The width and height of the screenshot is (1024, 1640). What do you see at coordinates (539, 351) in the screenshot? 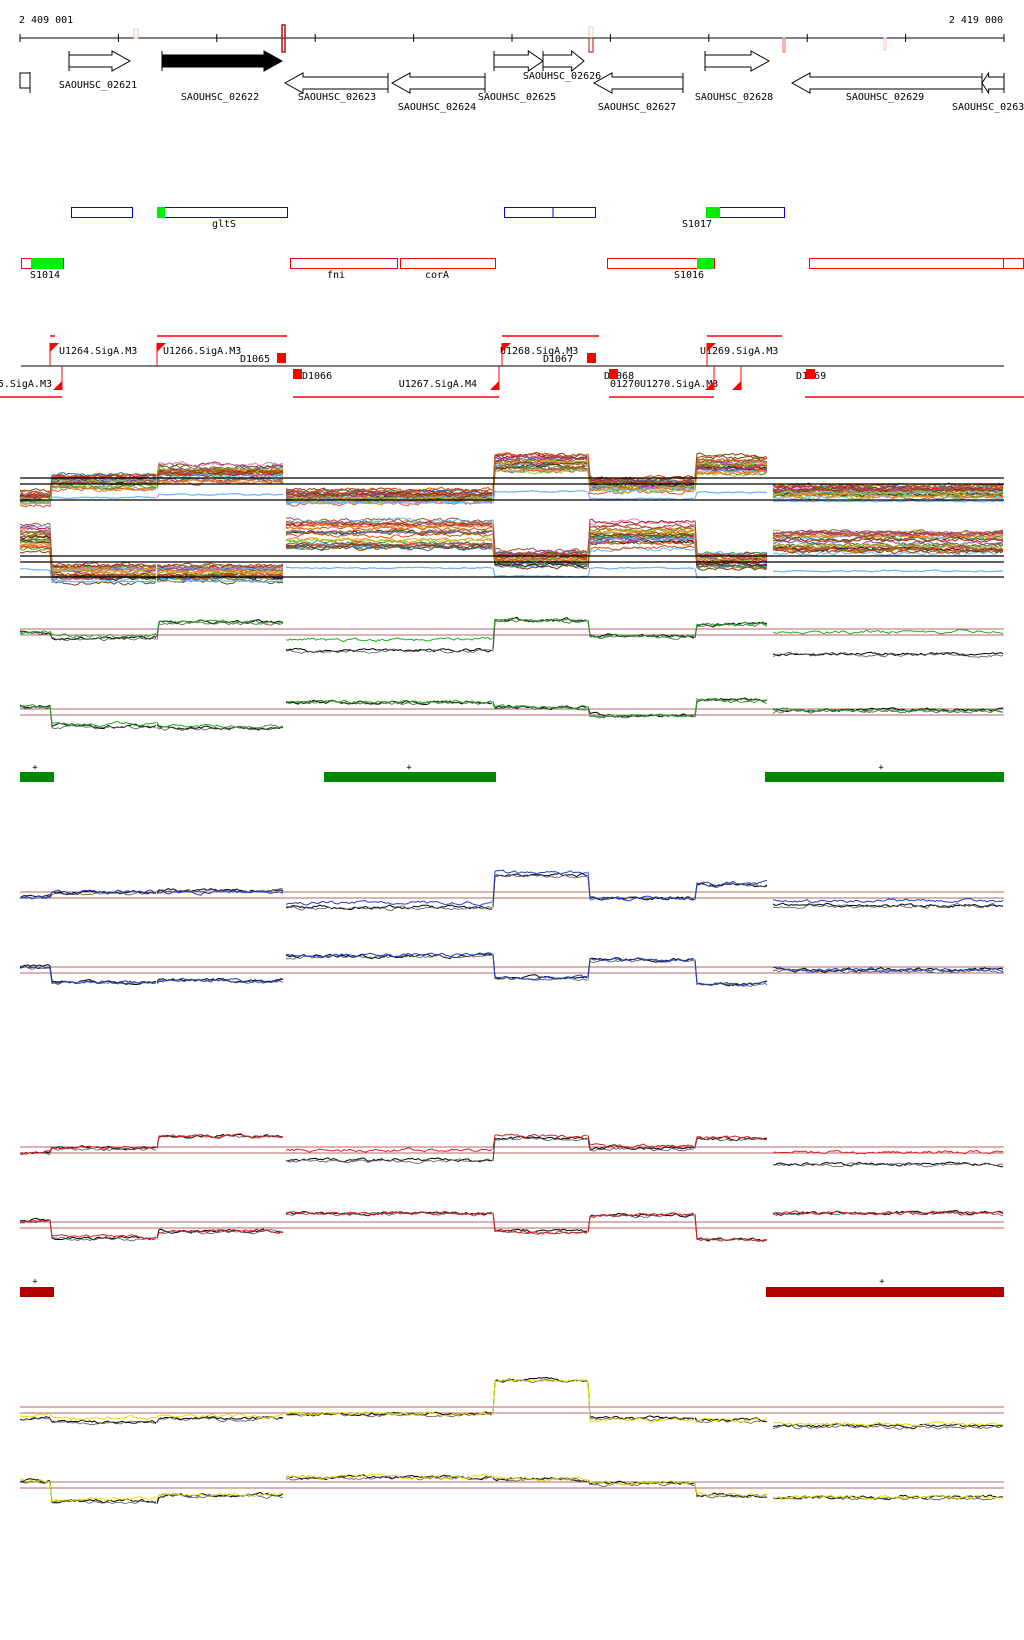
I see `promoter-label: U1268.SigA.M3` at bounding box center [539, 351].